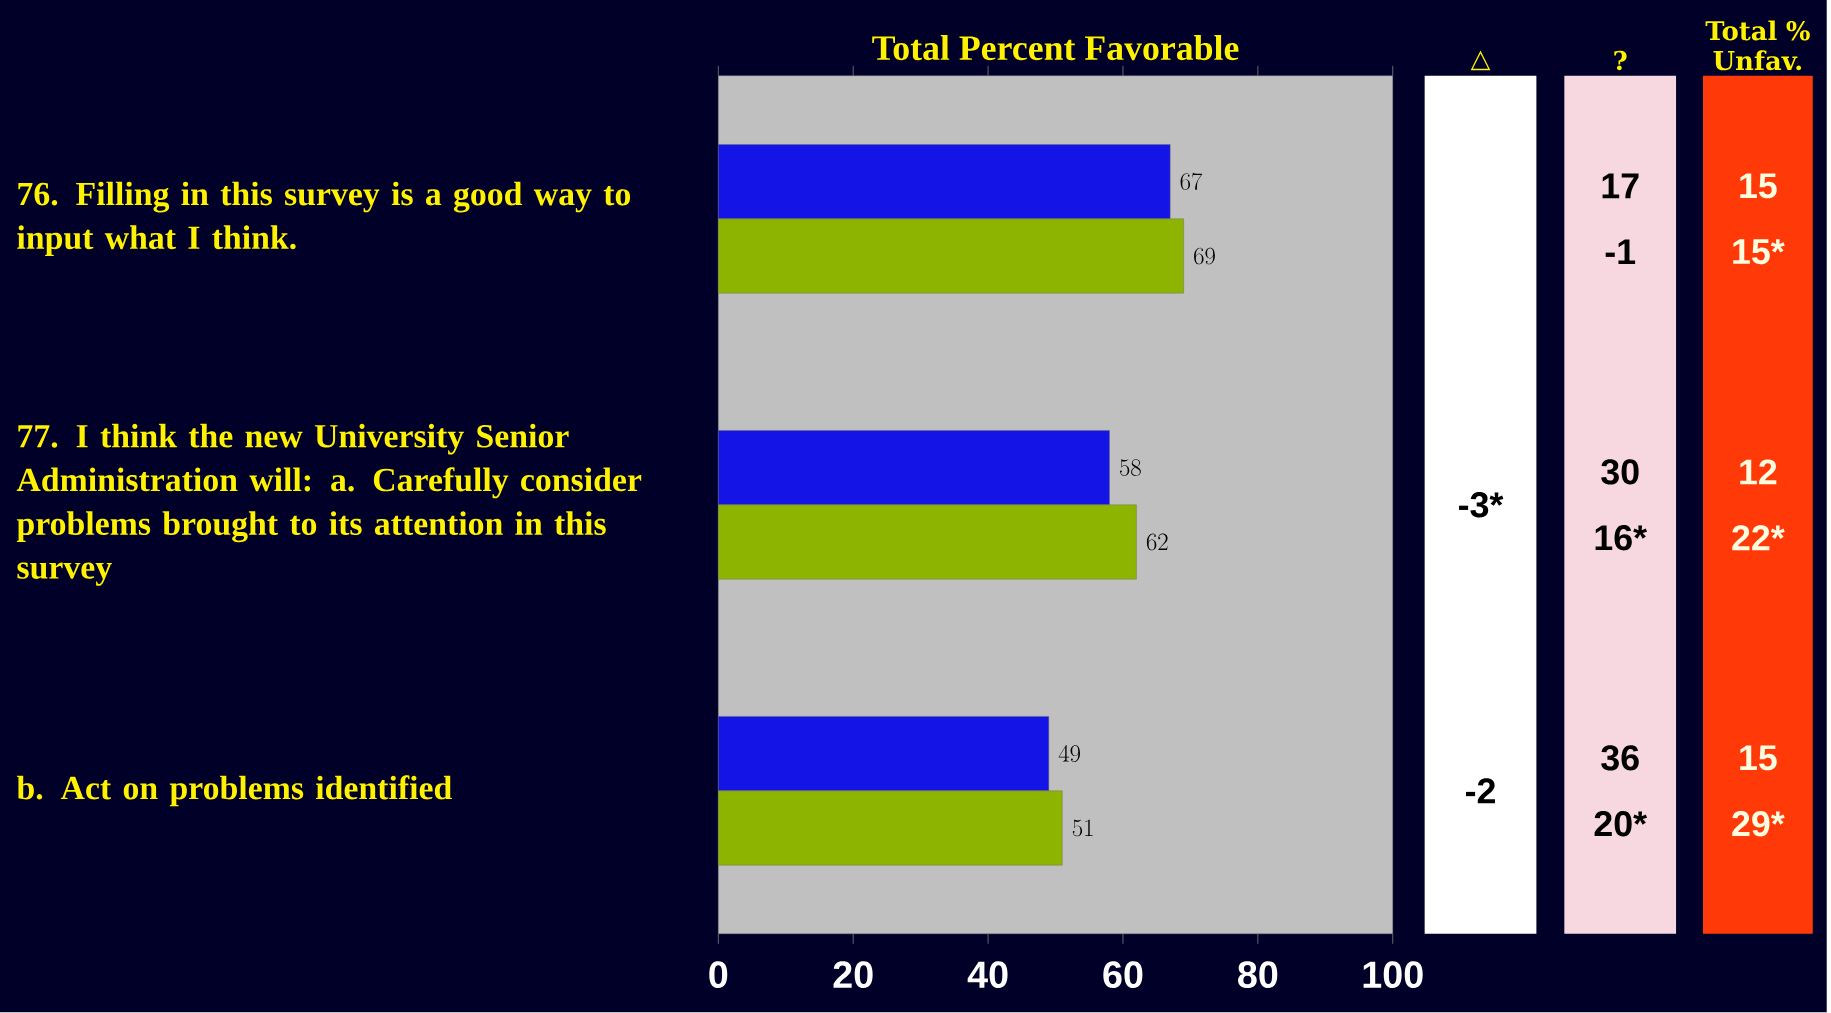  I want to click on text: 16*, so click(1621, 538).